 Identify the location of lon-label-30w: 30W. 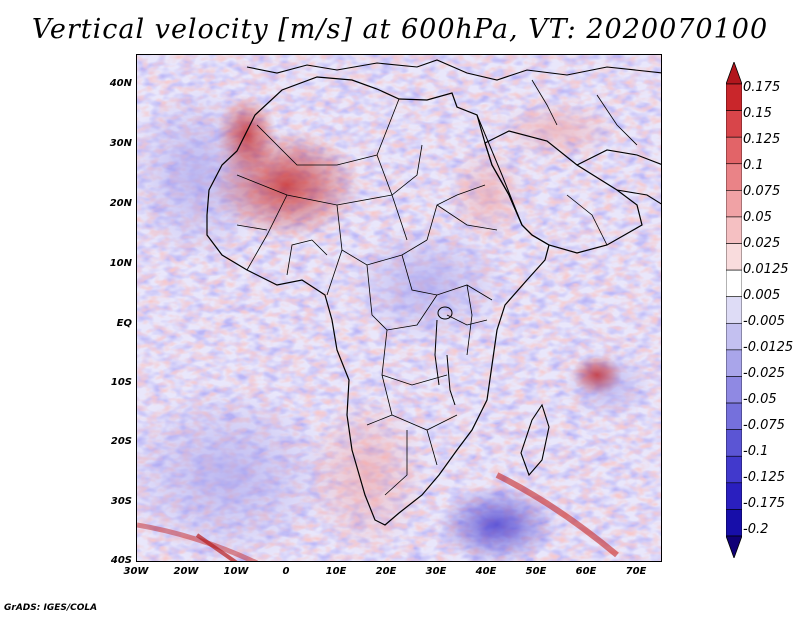
(136, 571).